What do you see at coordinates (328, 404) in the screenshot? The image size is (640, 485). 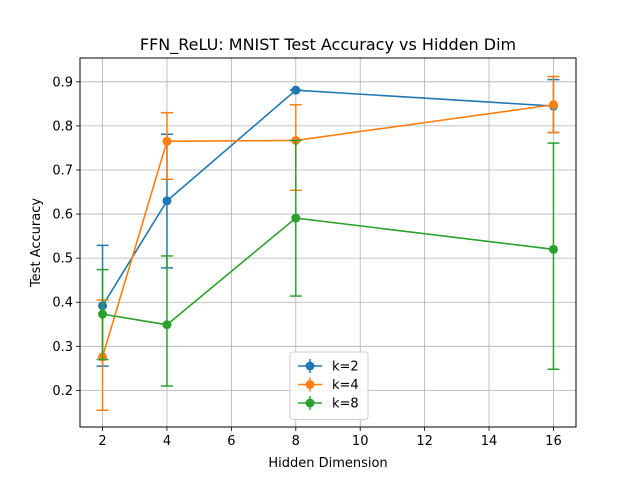 I see `legend-item-k=8: k=8` at bounding box center [328, 404].